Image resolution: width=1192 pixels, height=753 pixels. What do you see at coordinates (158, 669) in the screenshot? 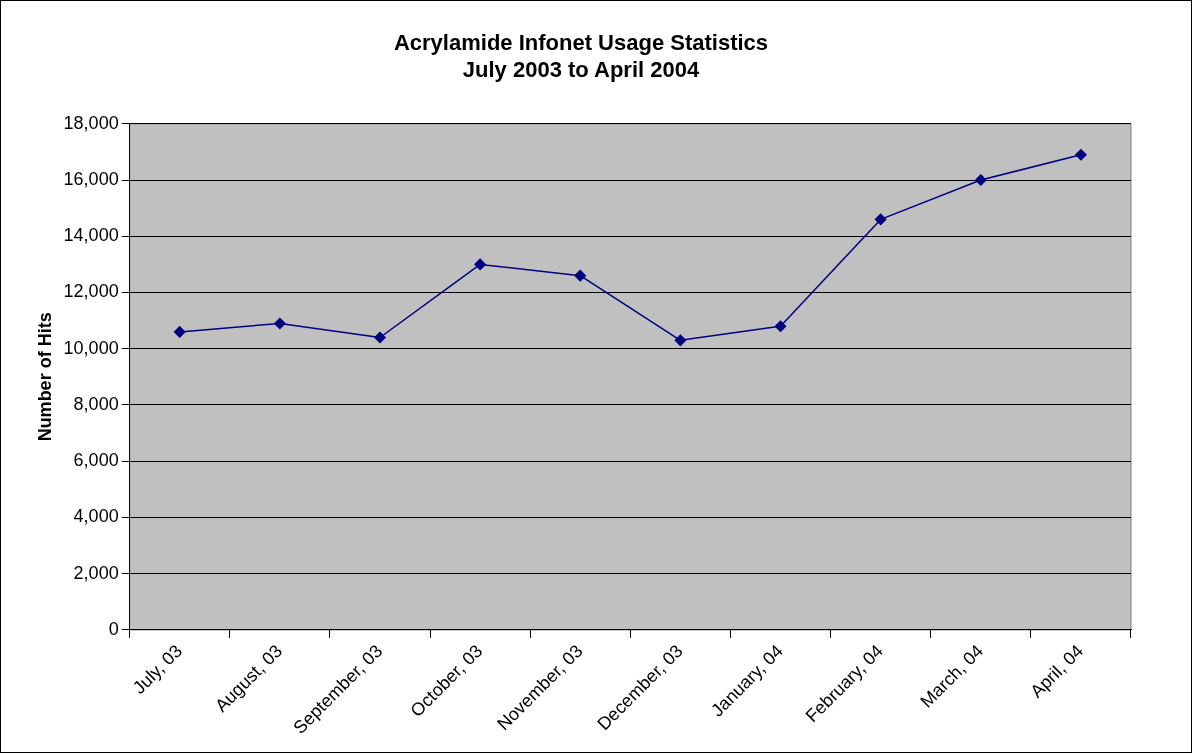
I see `x-tick-label: July, 03` at bounding box center [158, 669].